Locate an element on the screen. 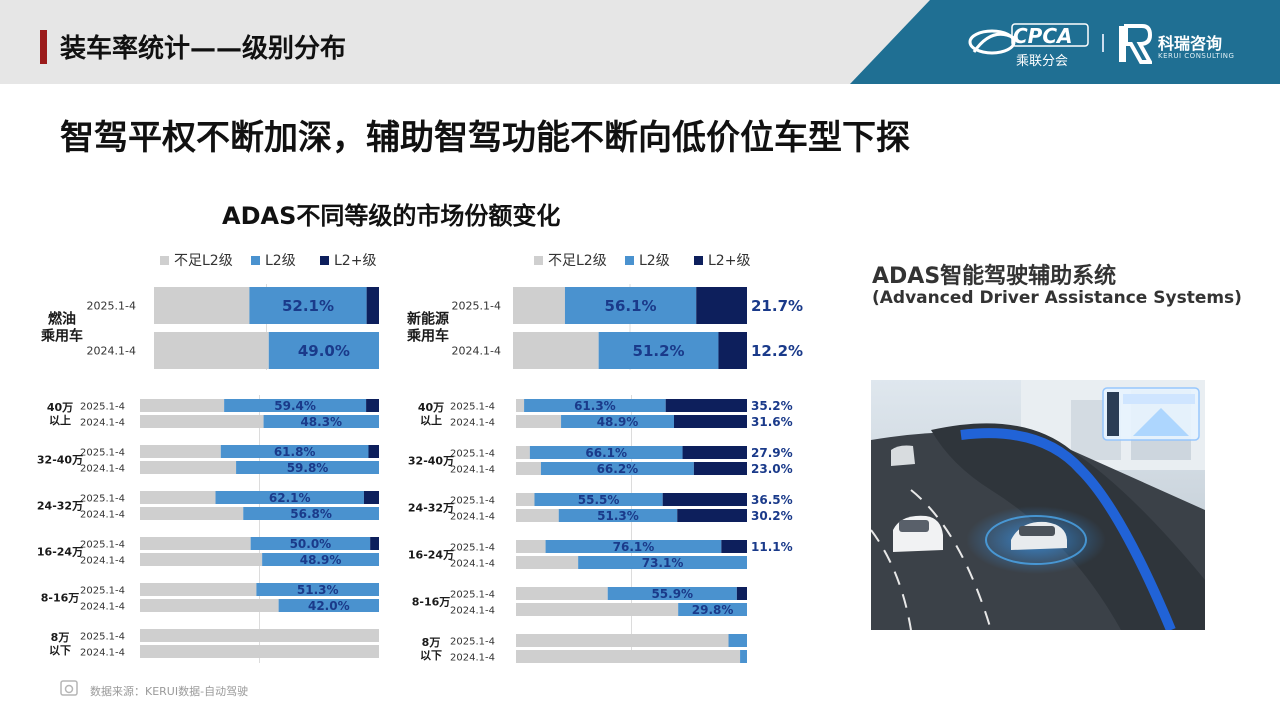  ice-price-label-l2-4-0: 51.3% is located at coordinates (318, 590).